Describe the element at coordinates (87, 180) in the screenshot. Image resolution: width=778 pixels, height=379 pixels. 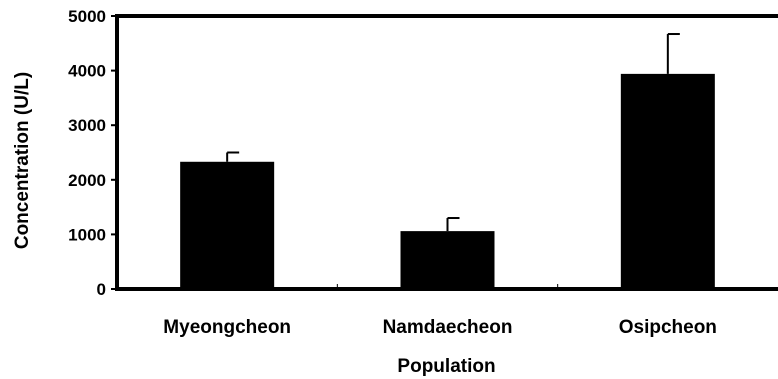
I see `y-tick-label: 2000` at that location.